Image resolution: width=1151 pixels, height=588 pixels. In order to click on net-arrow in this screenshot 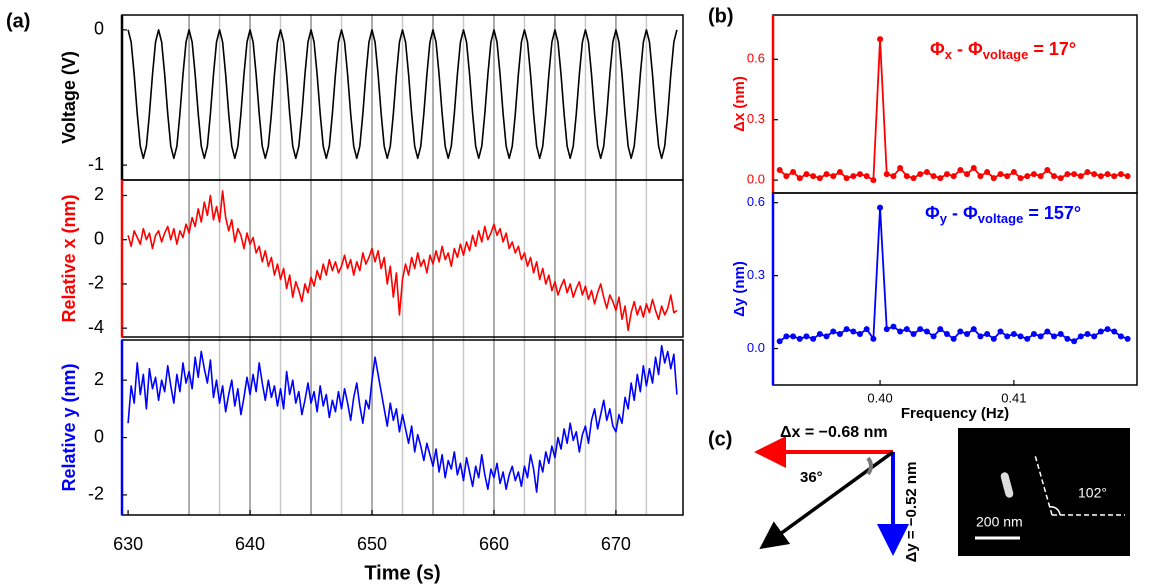, I will do `click(827, 500)`.